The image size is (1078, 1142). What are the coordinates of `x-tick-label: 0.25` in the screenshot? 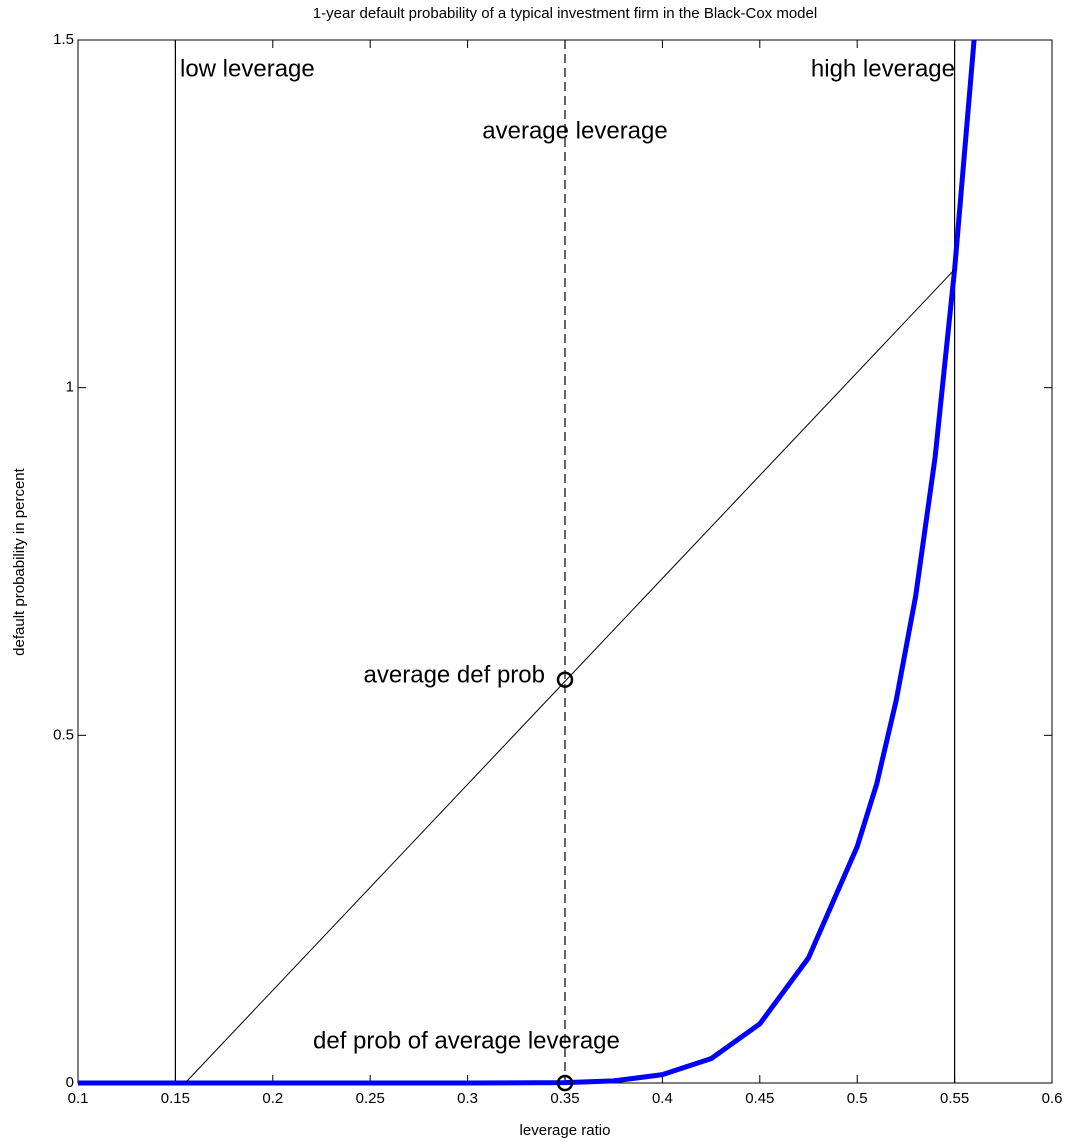 It's located at (370, 1098).